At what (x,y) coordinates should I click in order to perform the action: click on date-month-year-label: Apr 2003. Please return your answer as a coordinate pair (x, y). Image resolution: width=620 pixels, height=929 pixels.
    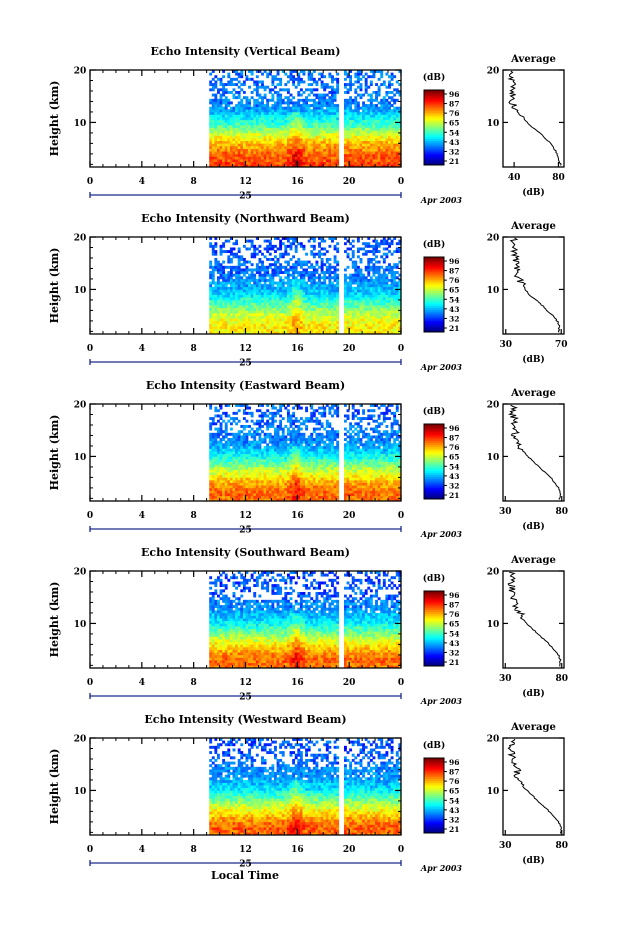
    Looking at the image, I should click on (441, 367).